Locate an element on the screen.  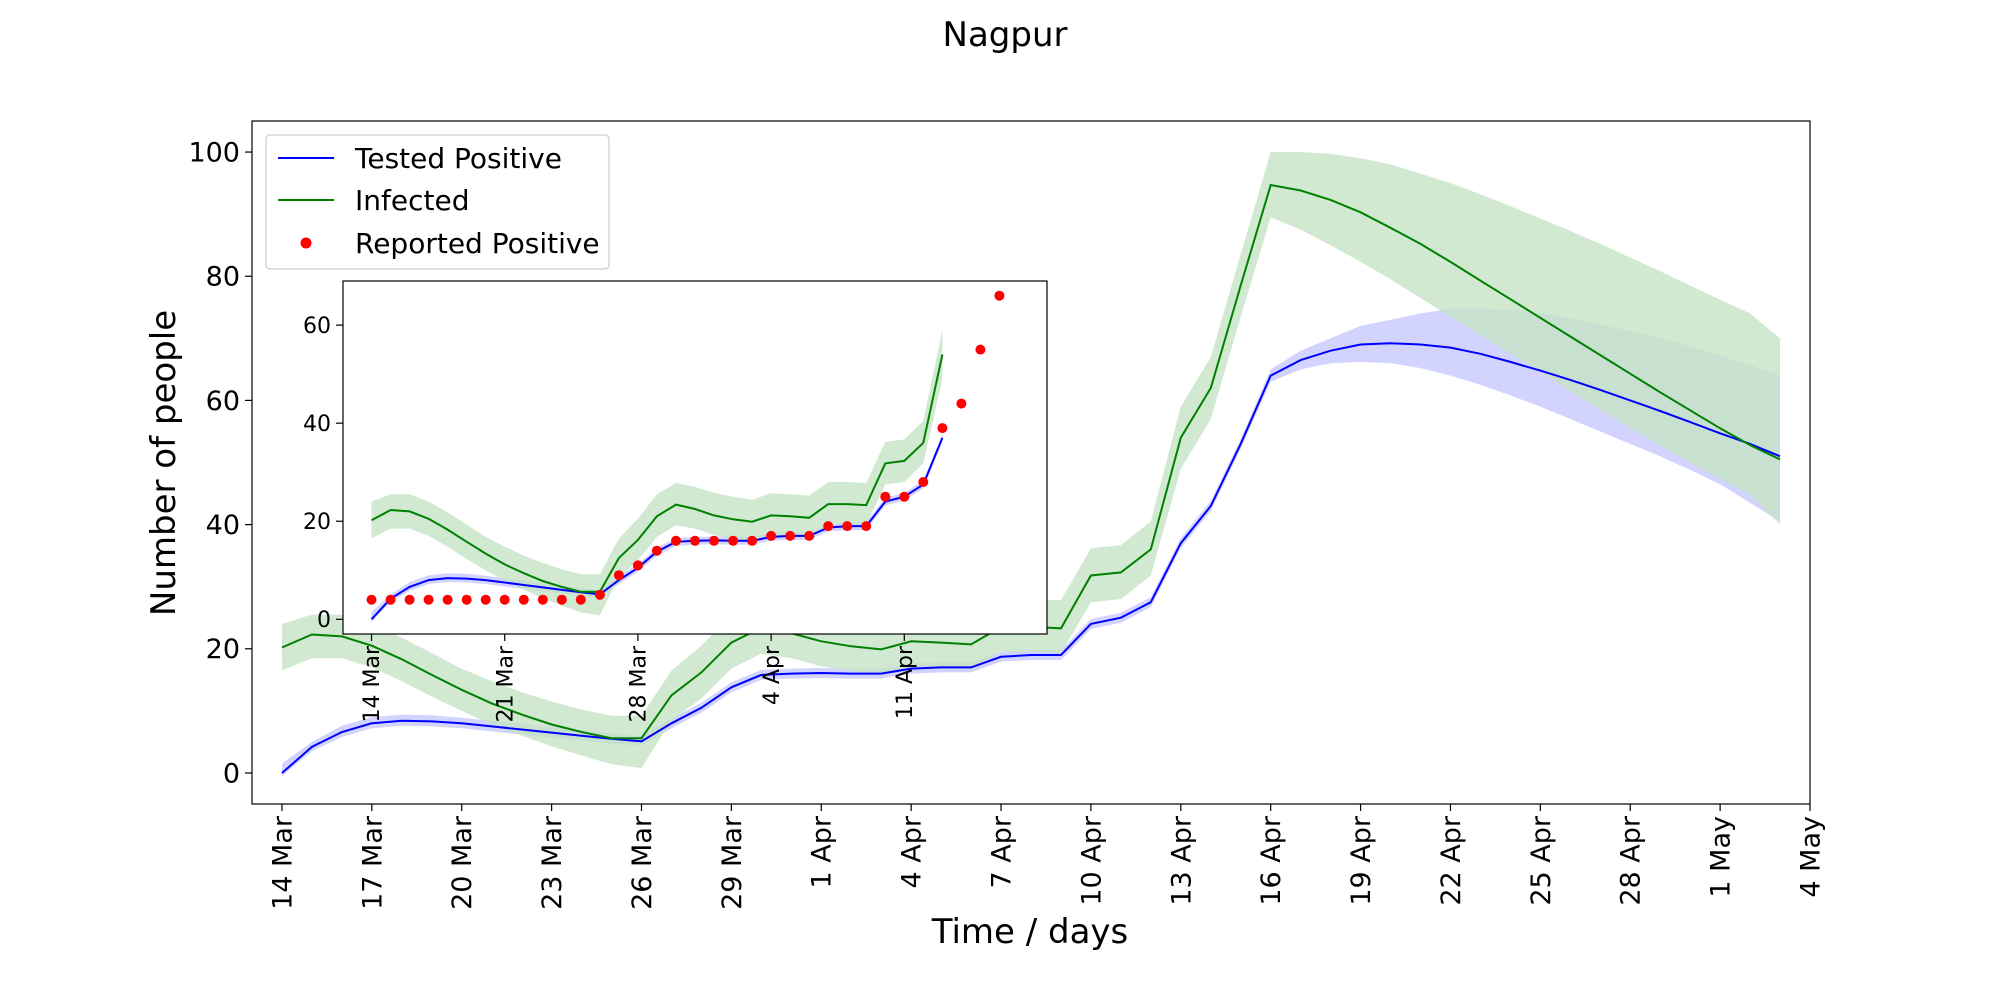
inset-reported-points is located at coordinates (685, 447).